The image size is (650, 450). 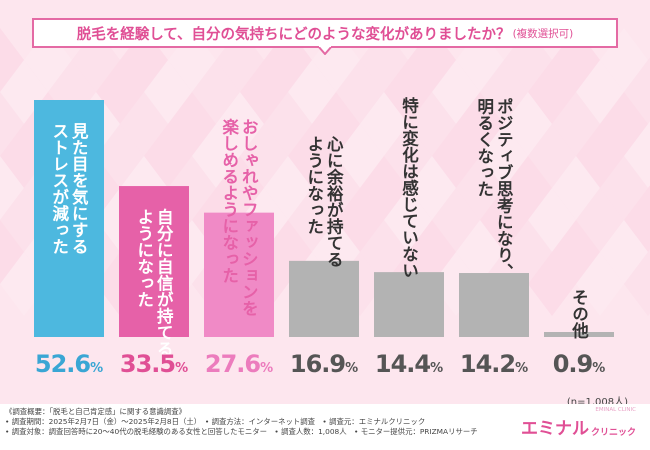 I want to click on bar-label: 楽しめるようになった, so click(x=229, y=200).